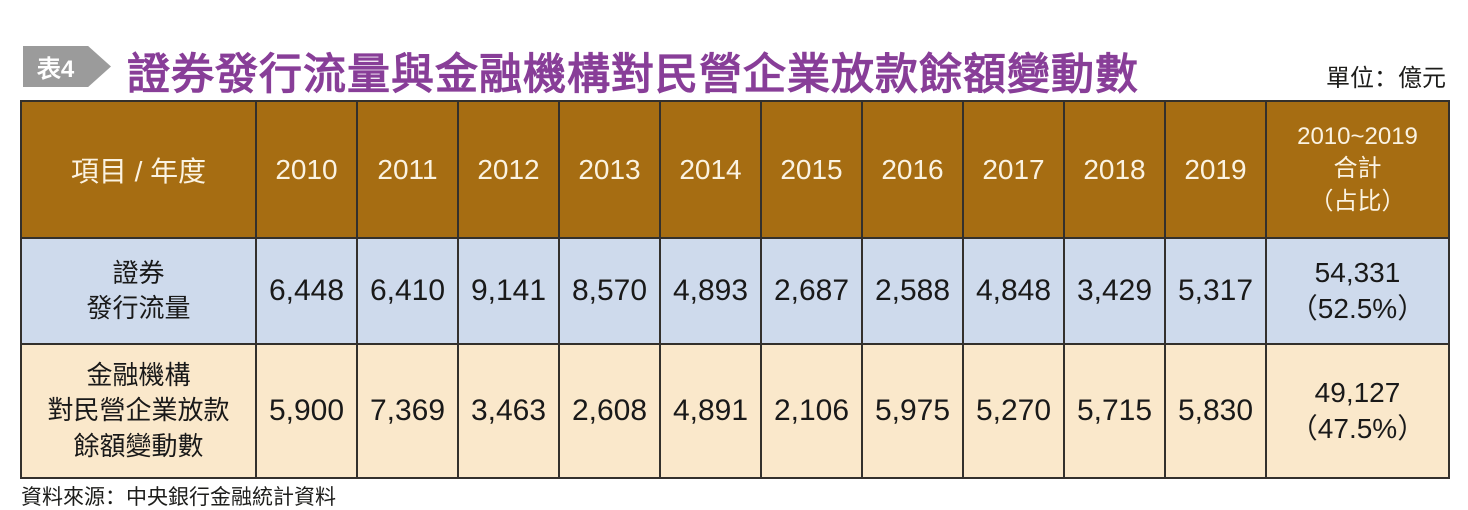 This screenshot has height=510, width=1468. Describe the element at coordinates (1357, 291) in the screenshot. I see `total-cell-securities: 54,331 （52.5%）` at that location.